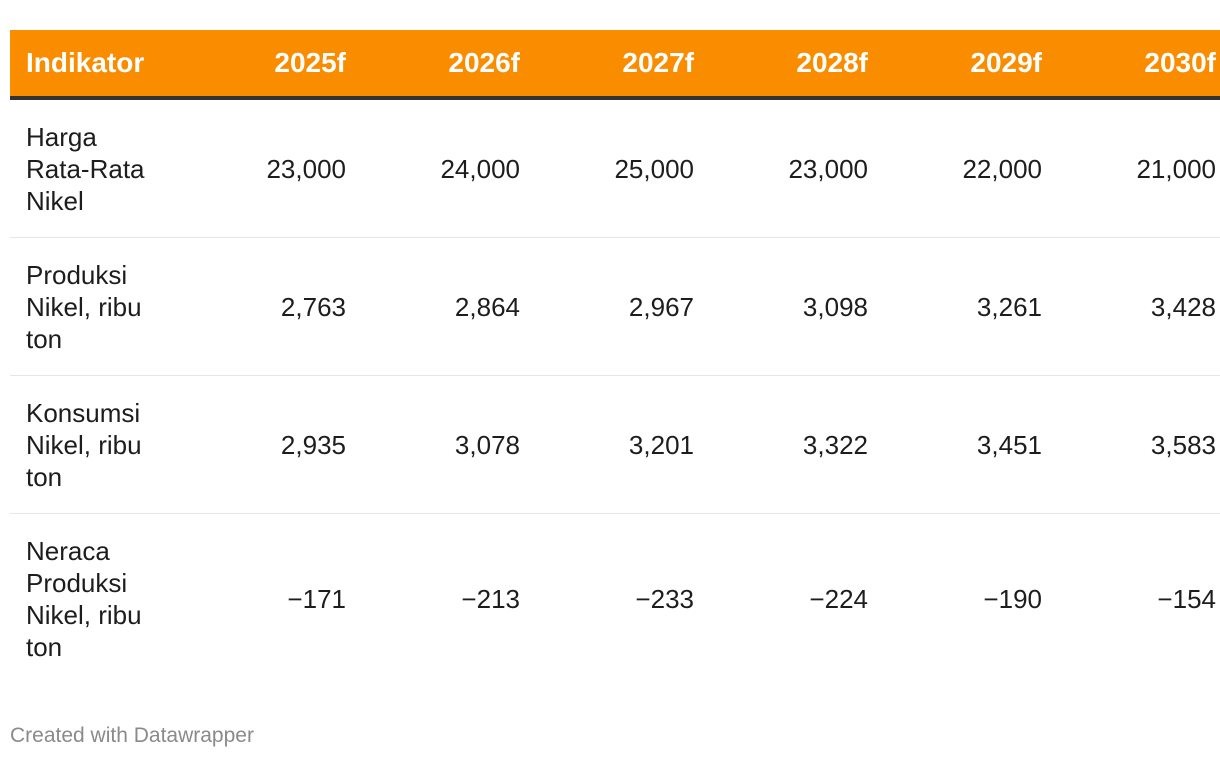 Image resolution: width=1220 pixels, height=760 pixels. Describe the element at coordinates (449, 444) in the screenshot. I see `table-cell: 3,078` at that location.